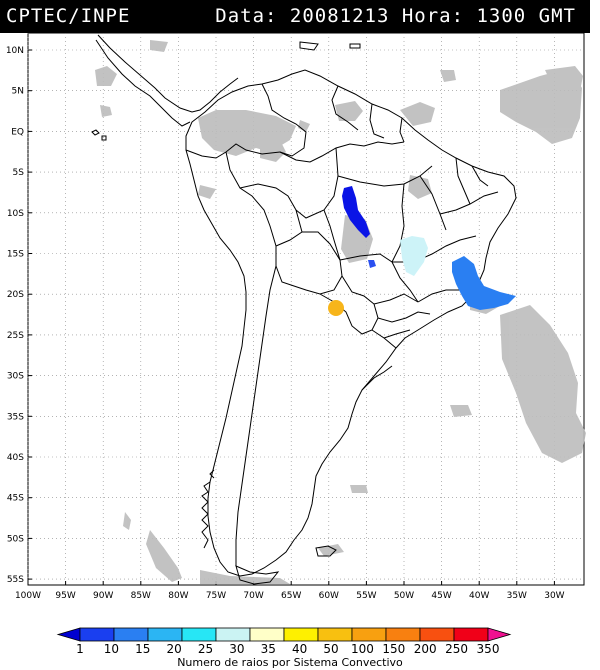 This screenshot has width=600, height=670. I want to click on lon-label: 40W, so click(479, 596).